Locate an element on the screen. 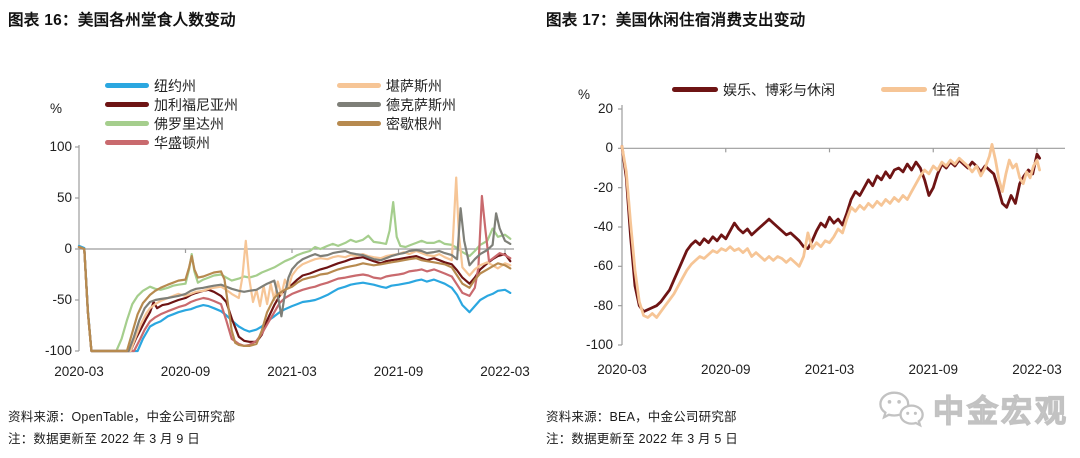 The height and width of the screenshot is (458, 1080). series-line-密歇根州 is located at coordinates (294, 299).